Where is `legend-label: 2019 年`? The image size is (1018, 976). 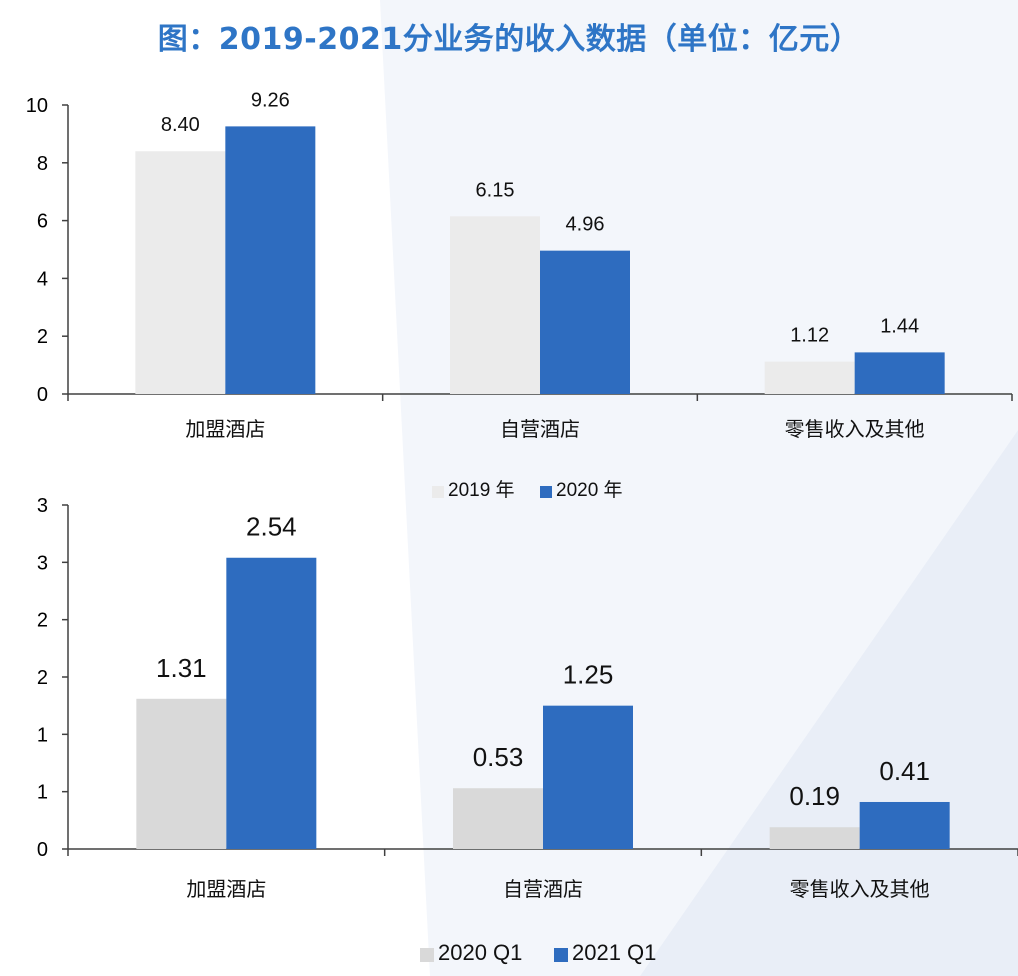
legend-label: 2019 年 is located at coordinates (481, 490).